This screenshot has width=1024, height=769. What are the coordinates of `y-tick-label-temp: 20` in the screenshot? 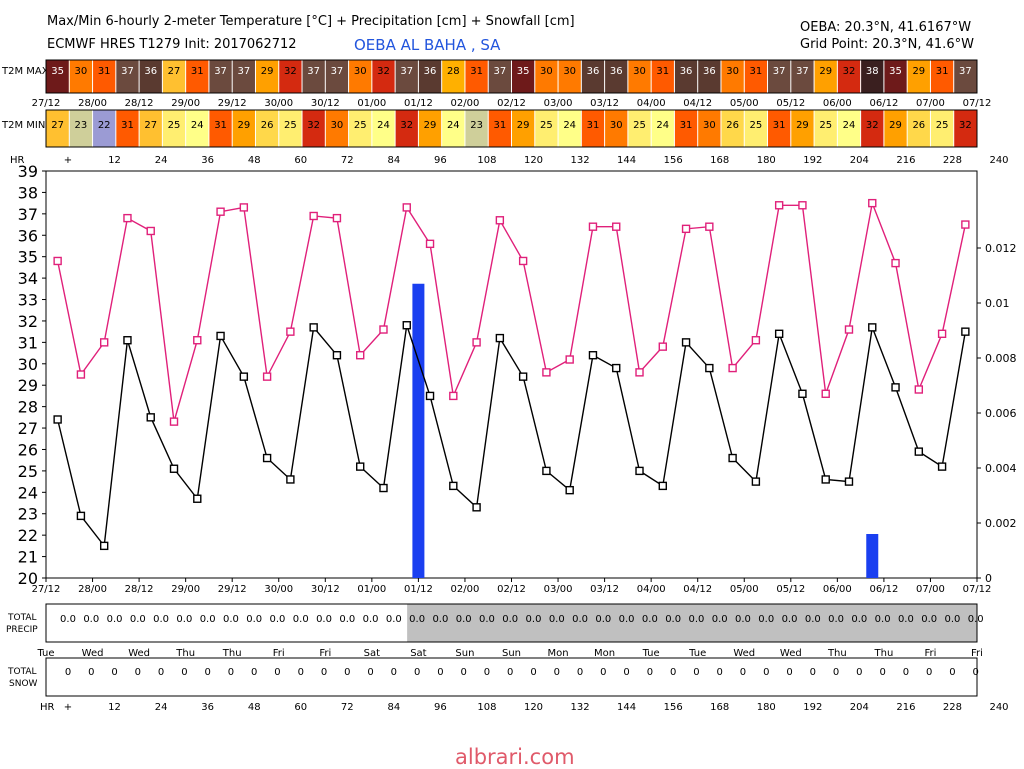 It's located at (28, 578).